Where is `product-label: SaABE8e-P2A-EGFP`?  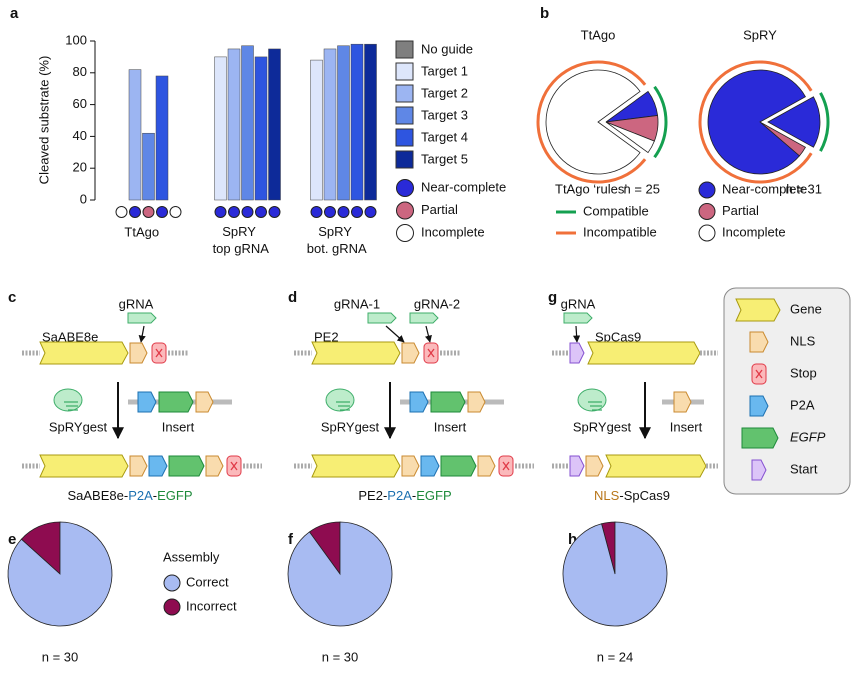
product-label: SaABE8e-P2A-EGFP is located at coordinates (129, 495).